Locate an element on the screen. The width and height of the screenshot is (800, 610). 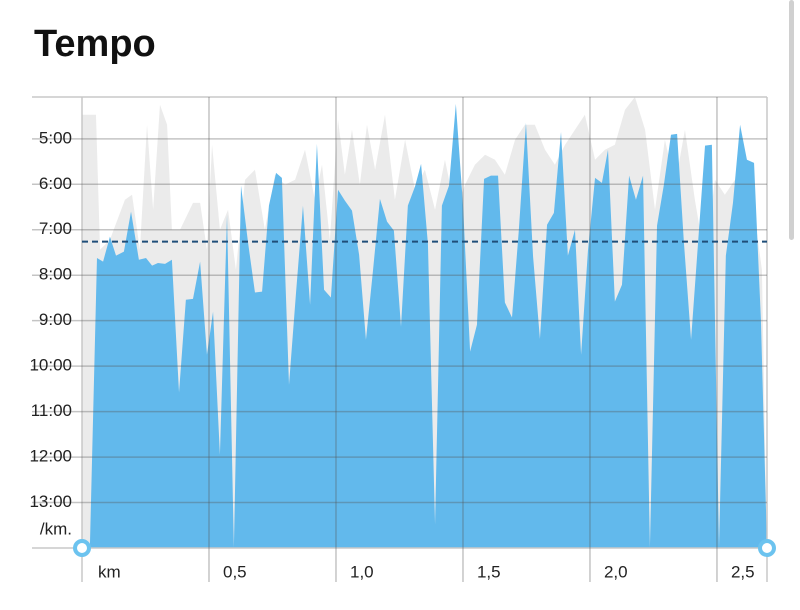
y-tick-label: 10:00 is located at coordinates (50, 365).